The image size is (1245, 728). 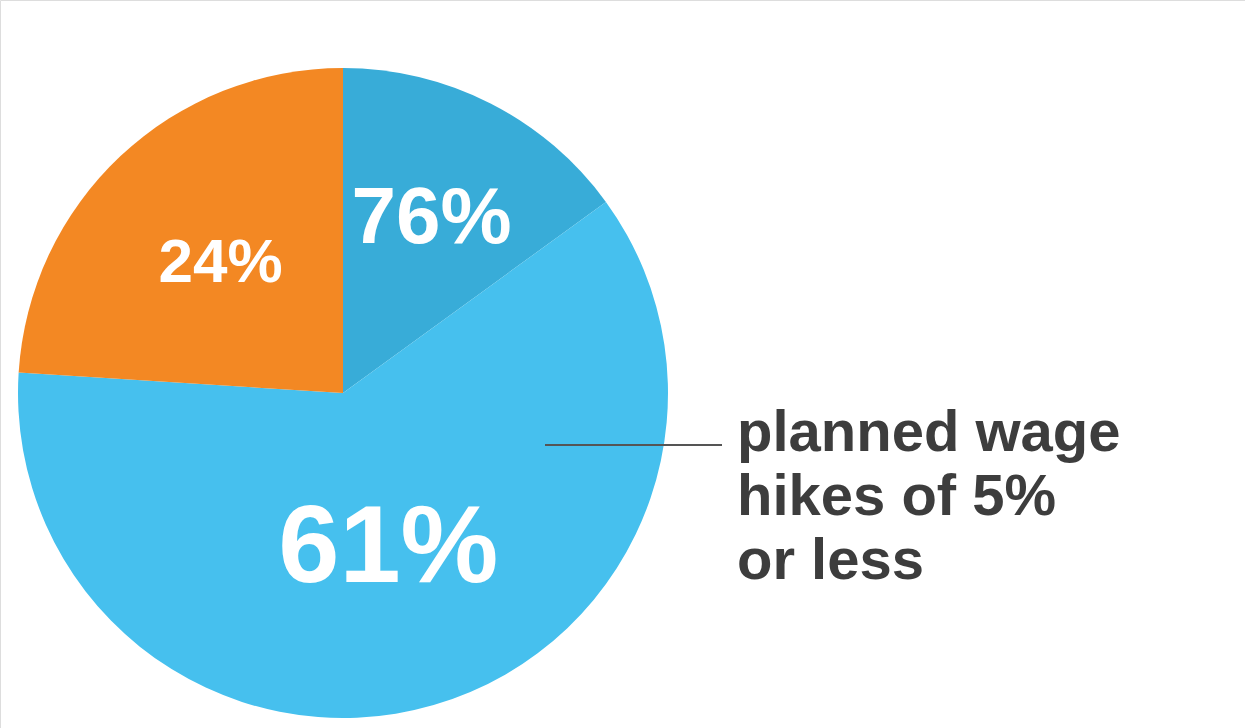 I want to click on data-label: 61%, so click(x=388, y=544).